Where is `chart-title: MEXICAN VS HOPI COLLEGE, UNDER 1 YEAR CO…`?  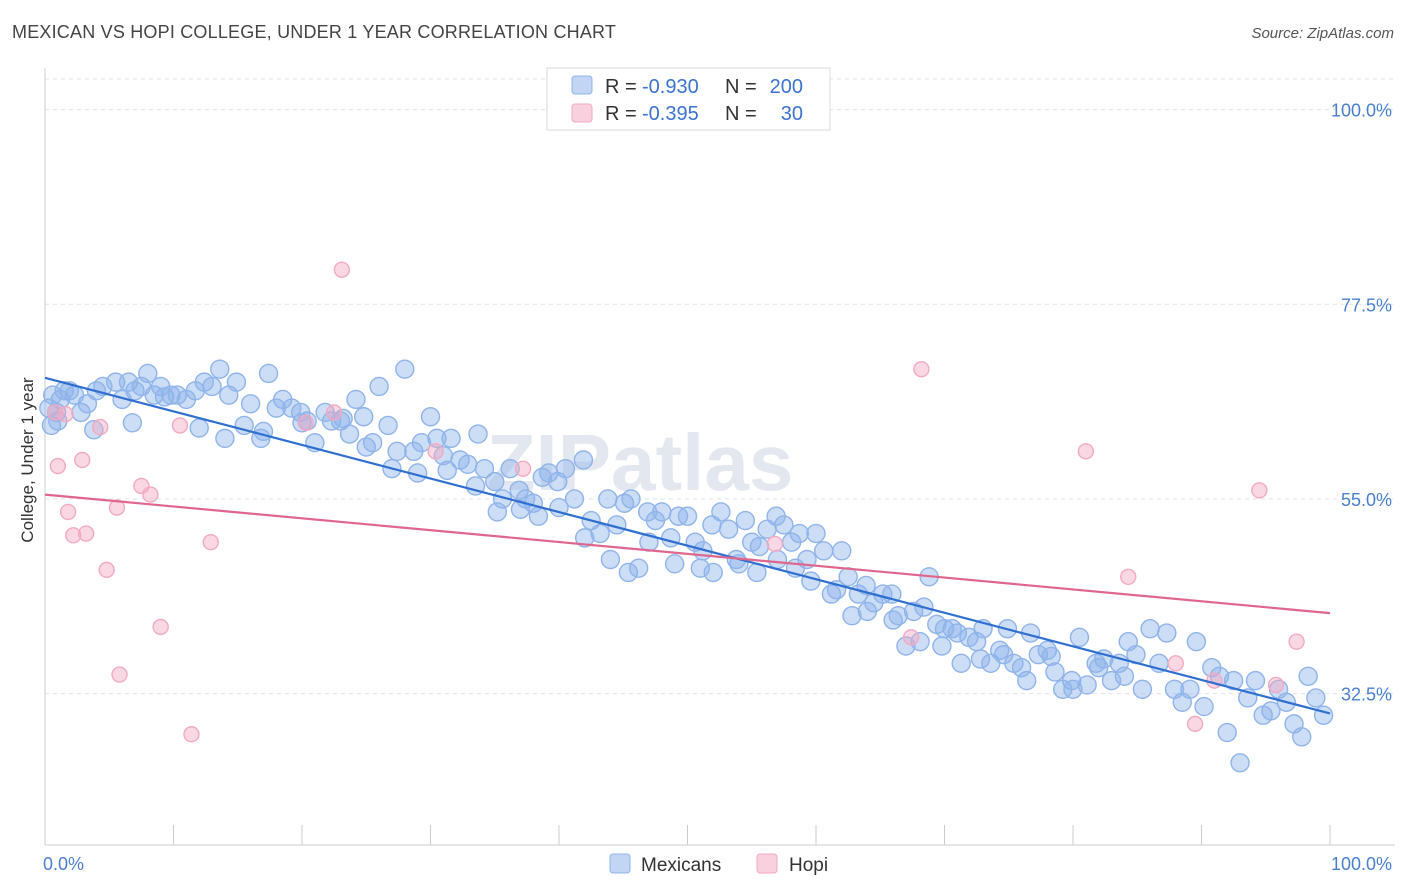 chart-title: MEXICAN VS HOPI COLLEGE, UNDER 1 YEAR CO… is located at coordinates (314, 32).